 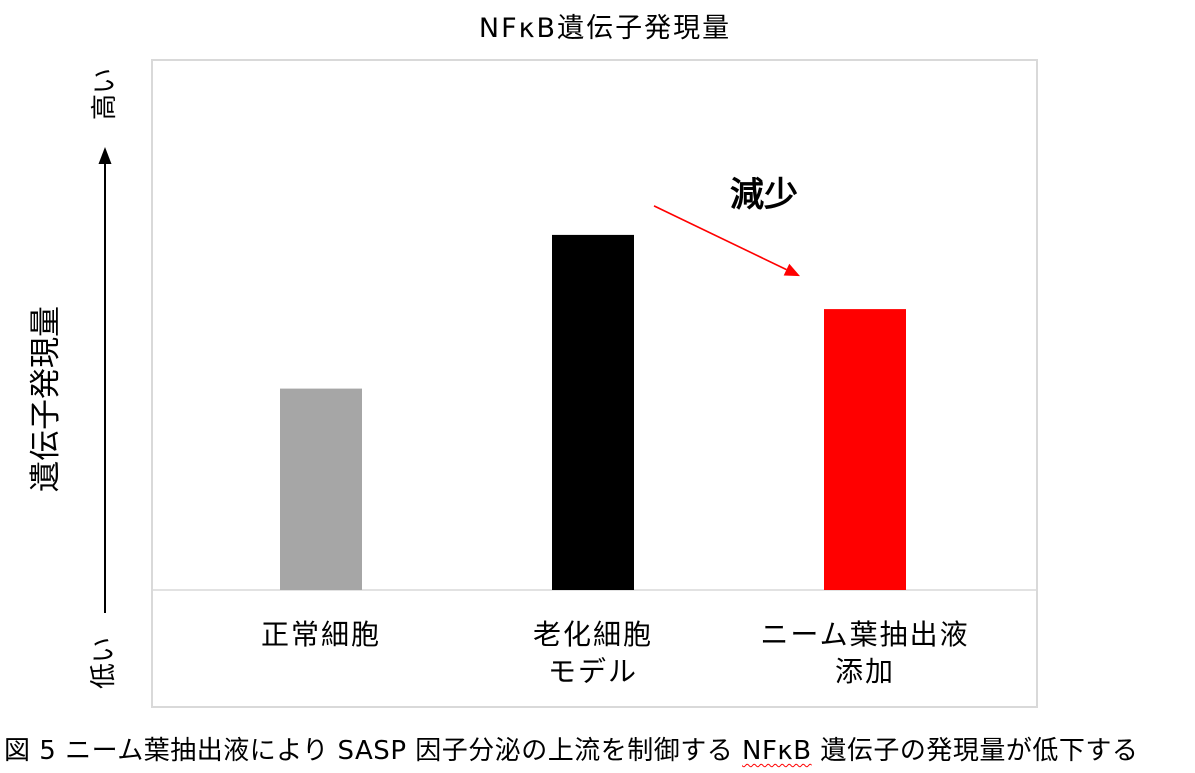 I want to click on y-axis: 高い 低い 遺伝子発現量, so click(x=74, y=378).